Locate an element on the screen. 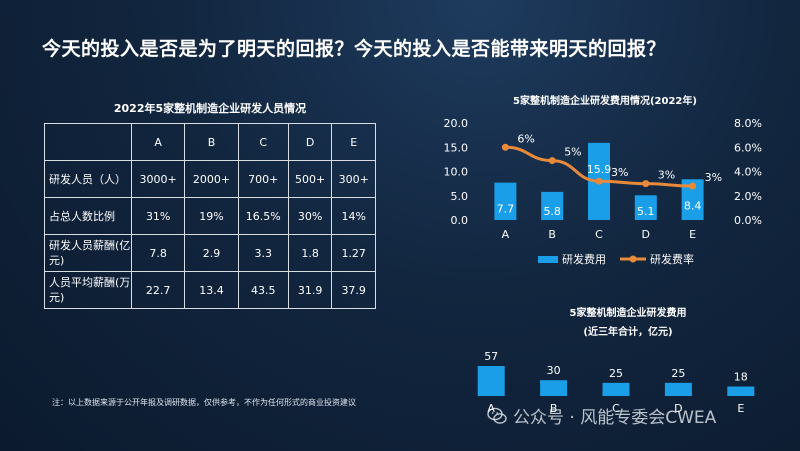 This screenshot has width=800, height=451. column-header: D is located at coordinates (310, 142).